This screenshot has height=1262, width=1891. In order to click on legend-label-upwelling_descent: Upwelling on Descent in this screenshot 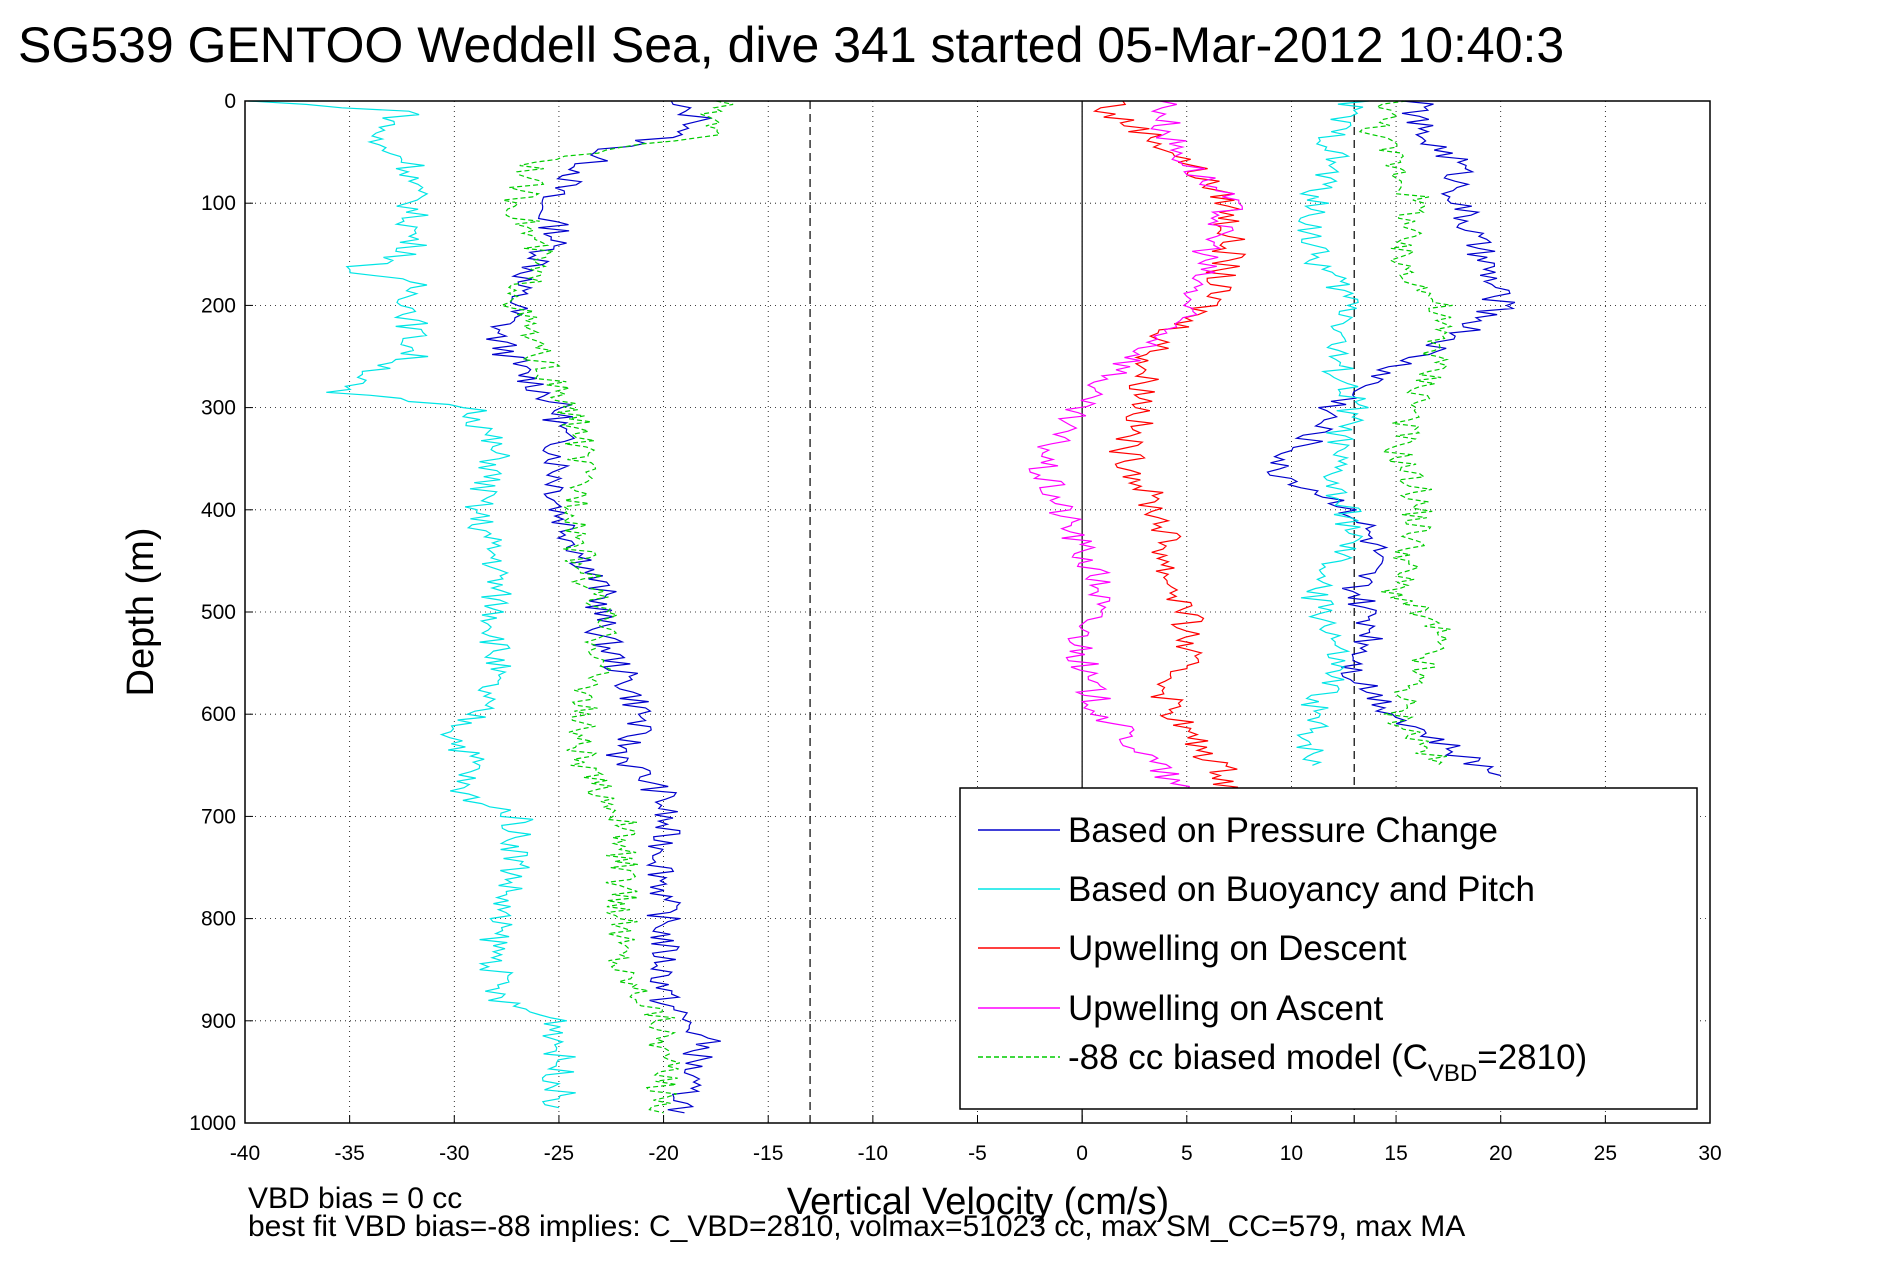, I will do `click(1237, 948)`.